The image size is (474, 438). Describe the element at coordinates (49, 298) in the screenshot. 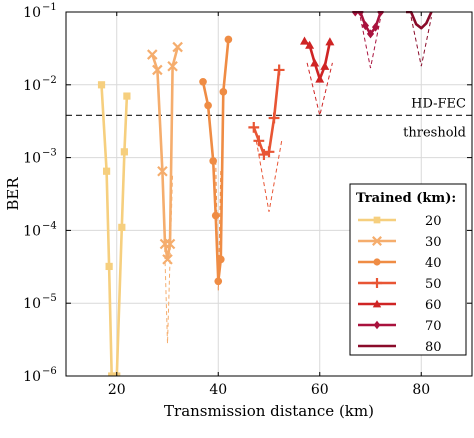

I see `y-tick-exponent: −5` at that location.